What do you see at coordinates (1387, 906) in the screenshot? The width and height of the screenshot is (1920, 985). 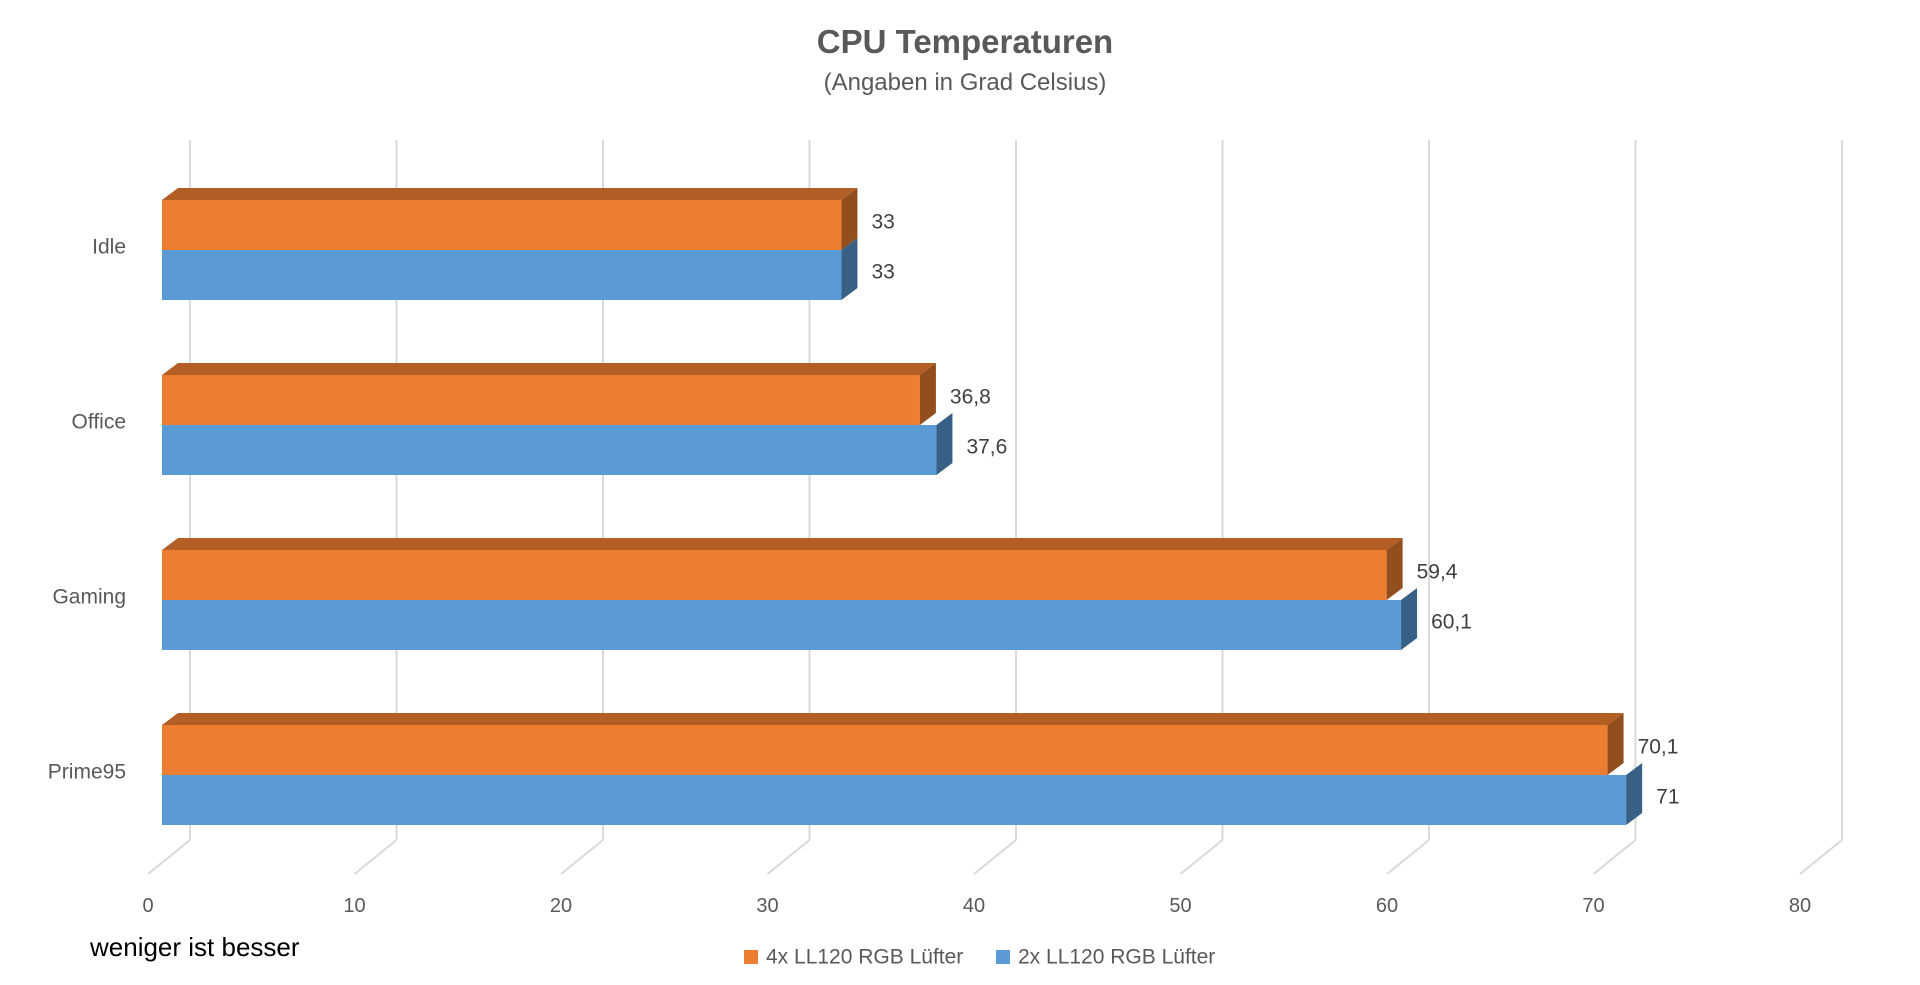 I see `x-tick-label: 60` at bounding box center [1387, 906].